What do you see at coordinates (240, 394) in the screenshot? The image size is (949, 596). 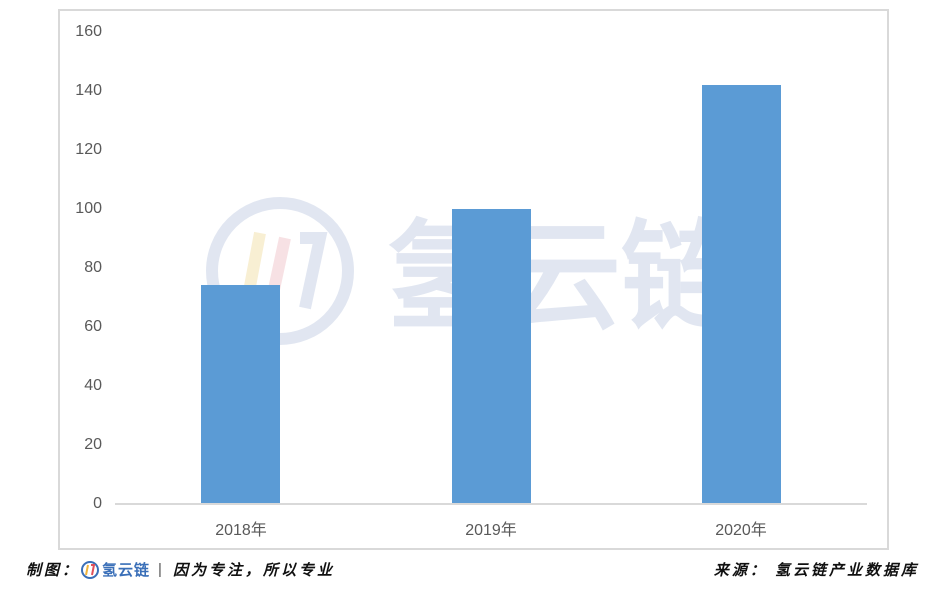 I see `bar-2018` at bounding box center [240, 394].